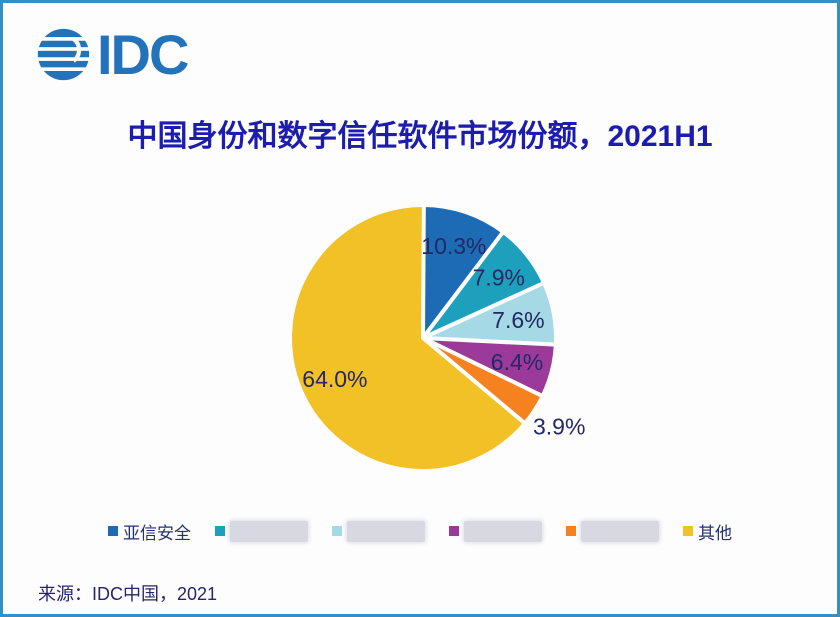 This screenshot has height=617, width=840. Describe the element at coordinates (334, 379) in the screenshot. I see `pie-slice-label: 64.0%` at that location.